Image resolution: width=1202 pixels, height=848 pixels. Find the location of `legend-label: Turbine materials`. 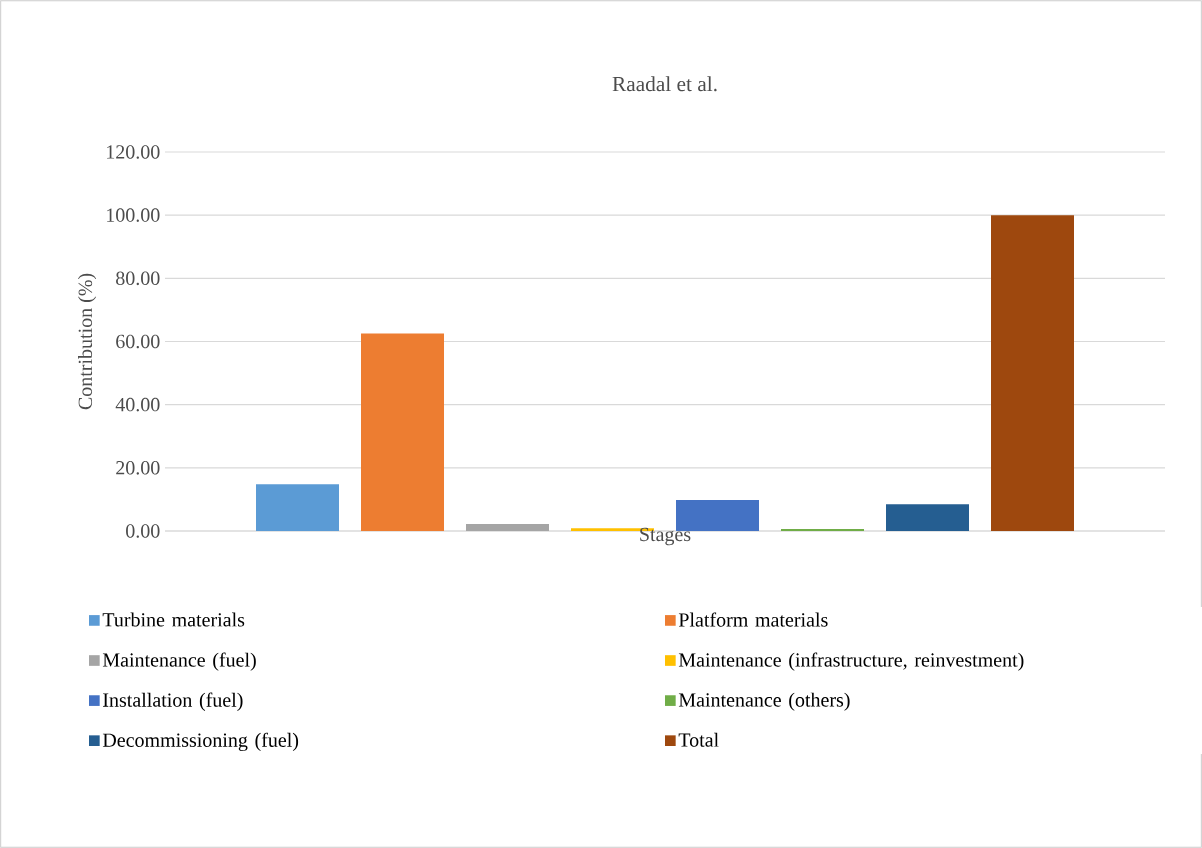

legend-label: Turbine materials is located at coordinates (173, 619).